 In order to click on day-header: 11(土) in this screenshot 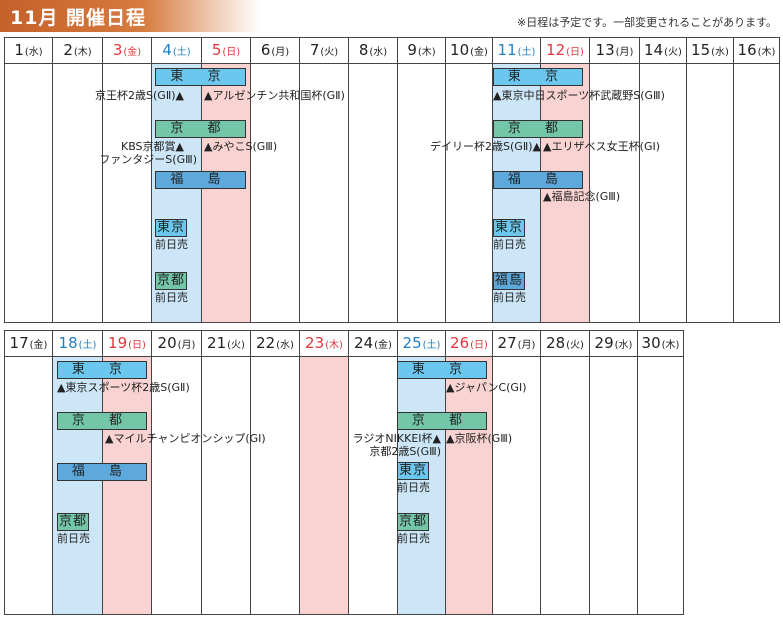, I will do `click(516, 51)`.